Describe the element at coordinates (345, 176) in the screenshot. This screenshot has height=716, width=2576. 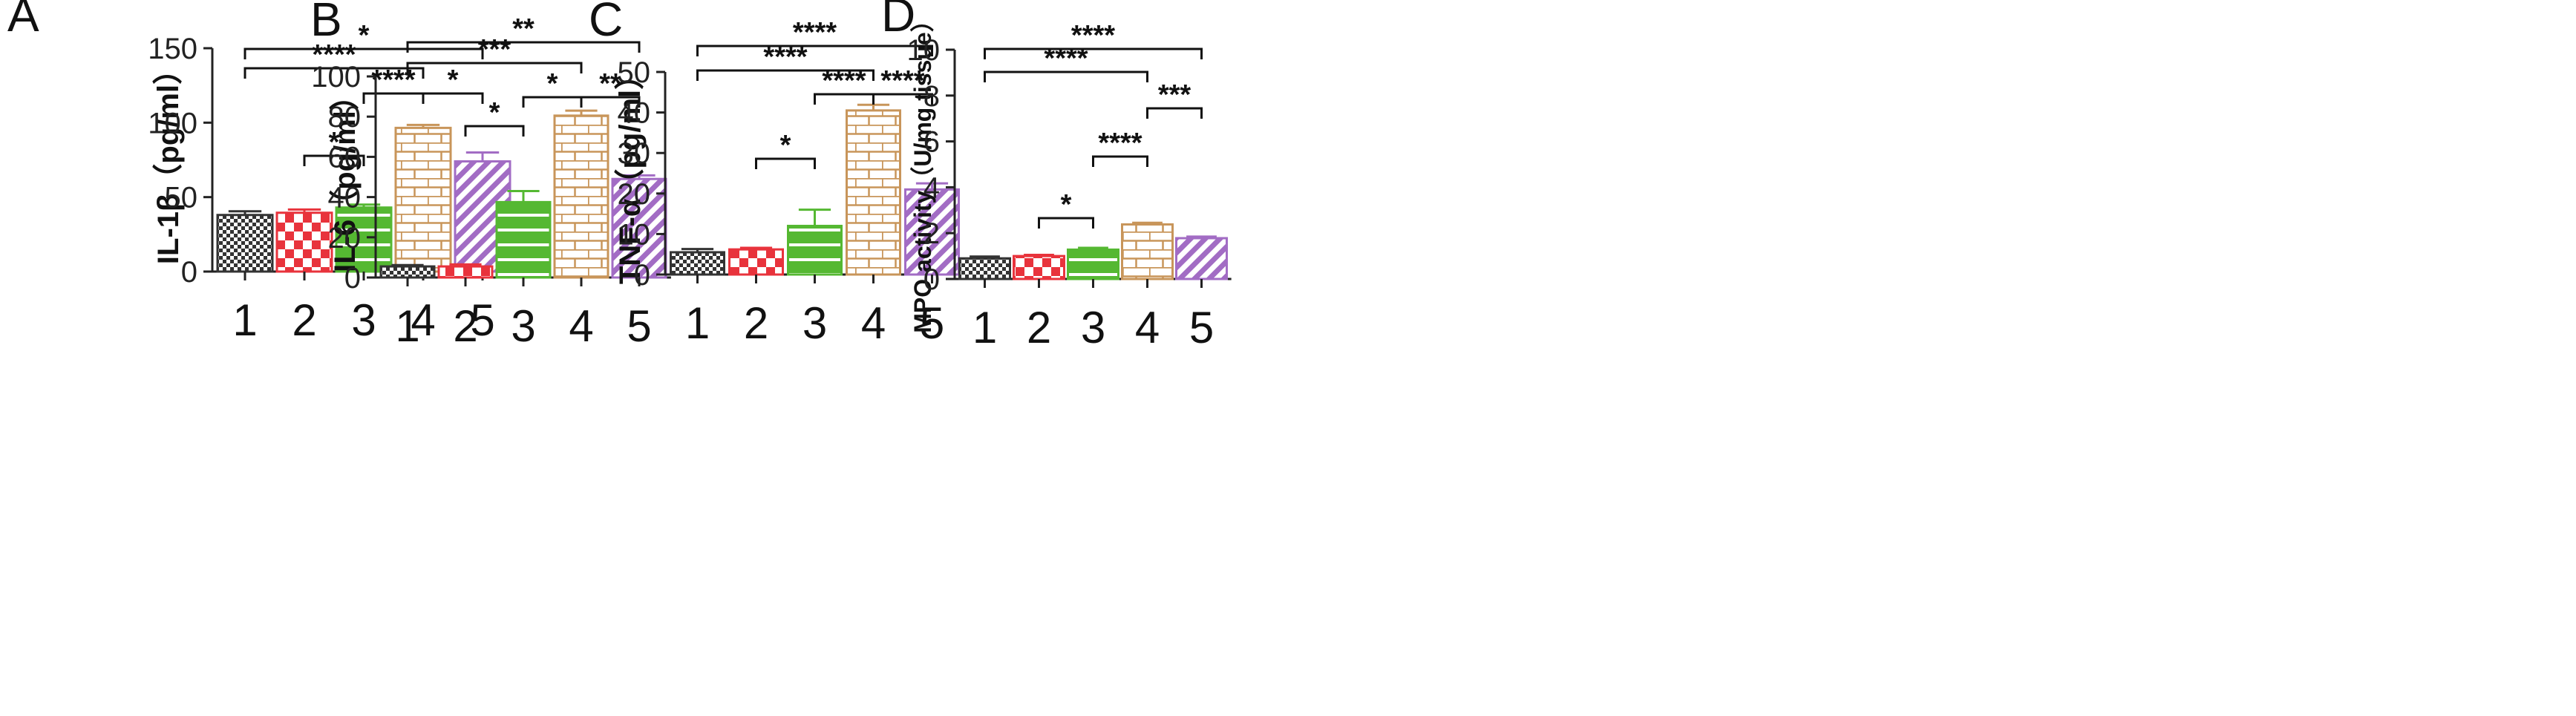
I see `y-axis-label: IL-6（pg/ml）` at that location.